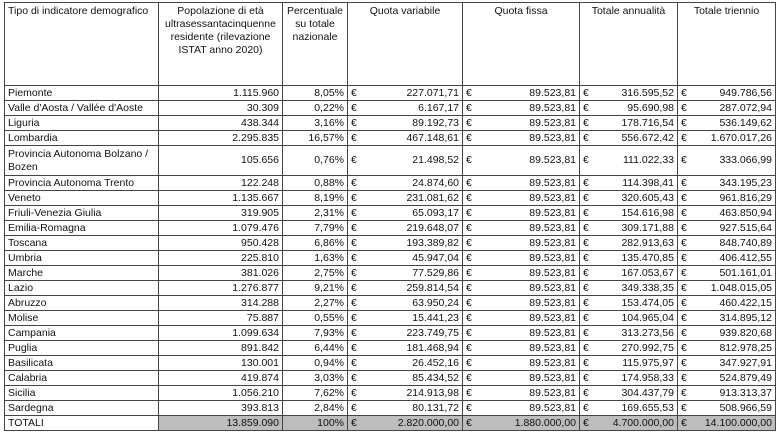 The width and height of the screenshot is (779, 441). Describe the element at coordinates (432, 347) in the screenshot. I see `amount: 181.468,94` at that location.